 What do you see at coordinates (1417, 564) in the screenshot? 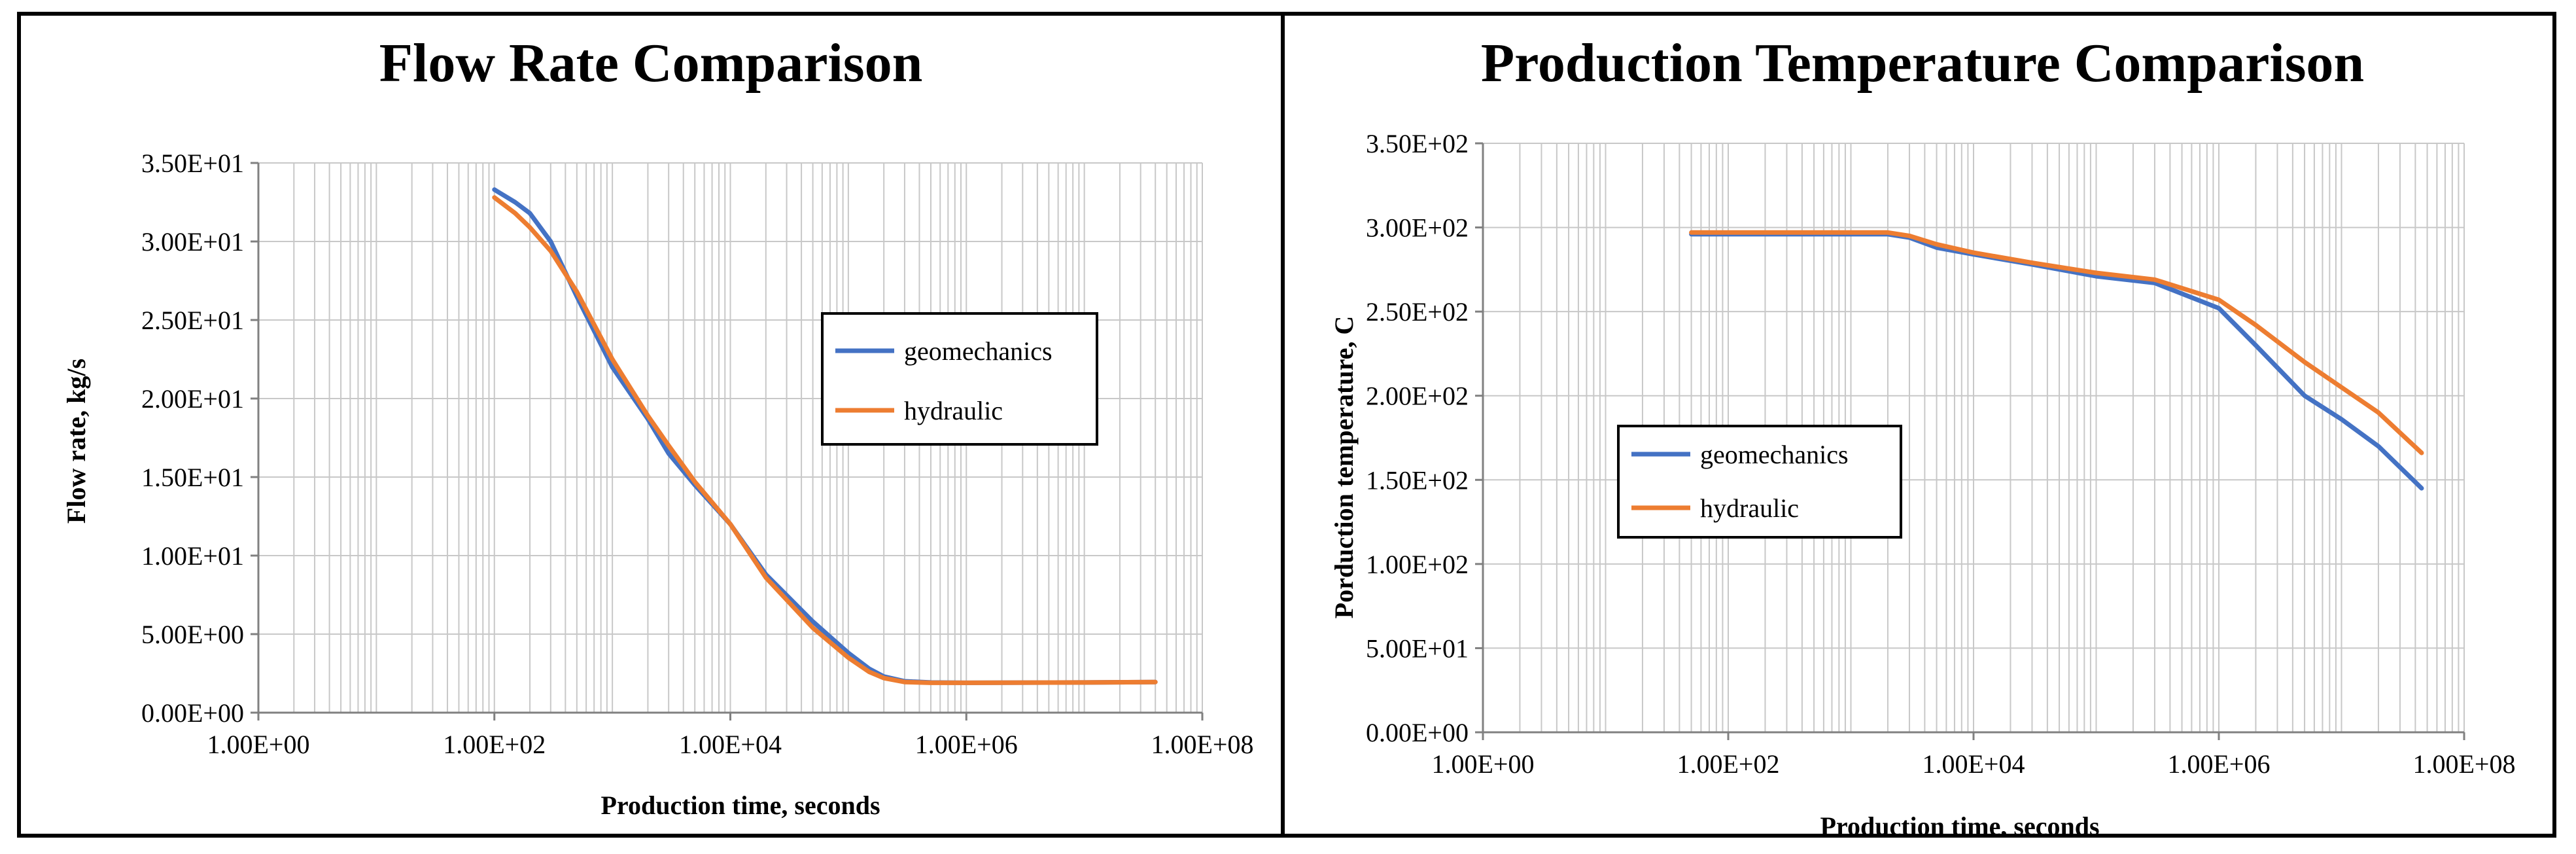
I see `y-tick-label: 1.00E+02` at bounding box center [1417, 564].